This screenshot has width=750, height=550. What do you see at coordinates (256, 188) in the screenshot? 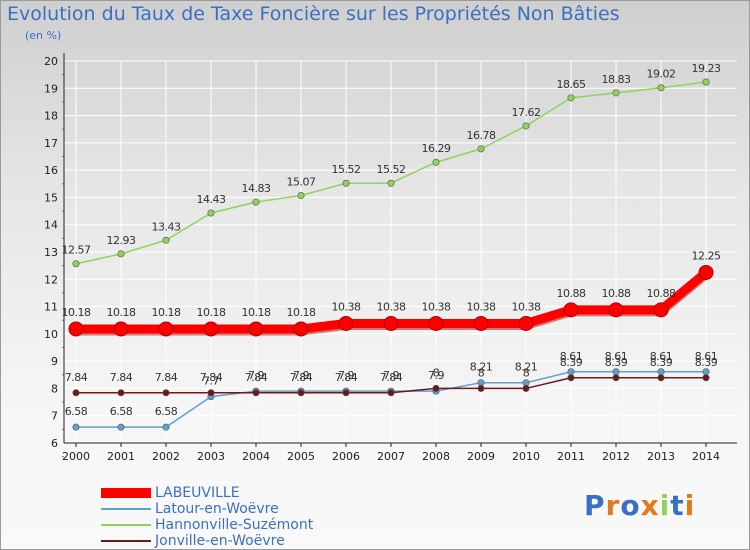
I see `data-label: 14.83` at bounding box center [256, 188].